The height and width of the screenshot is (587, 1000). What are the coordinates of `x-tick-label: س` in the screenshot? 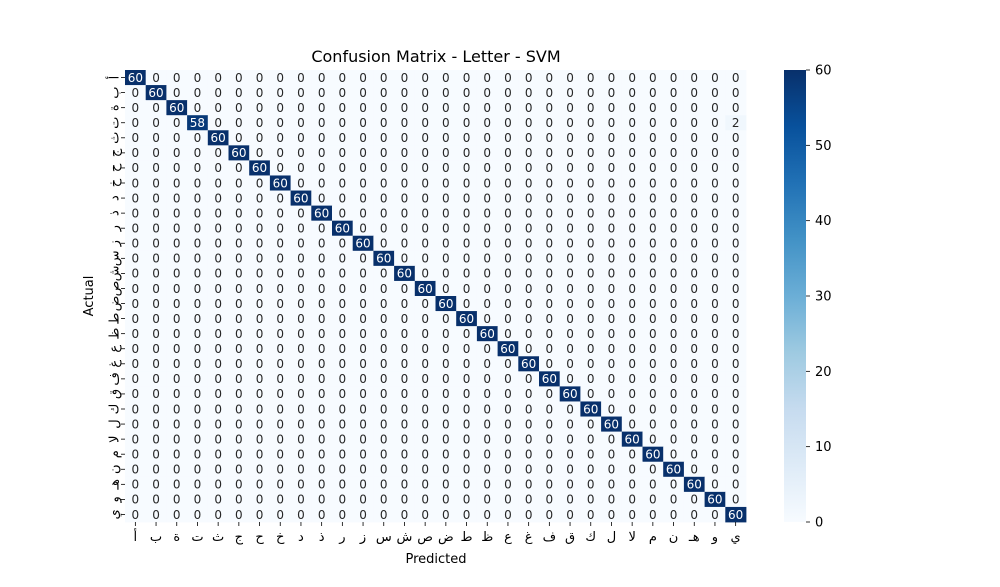 It's located at (384, 537).